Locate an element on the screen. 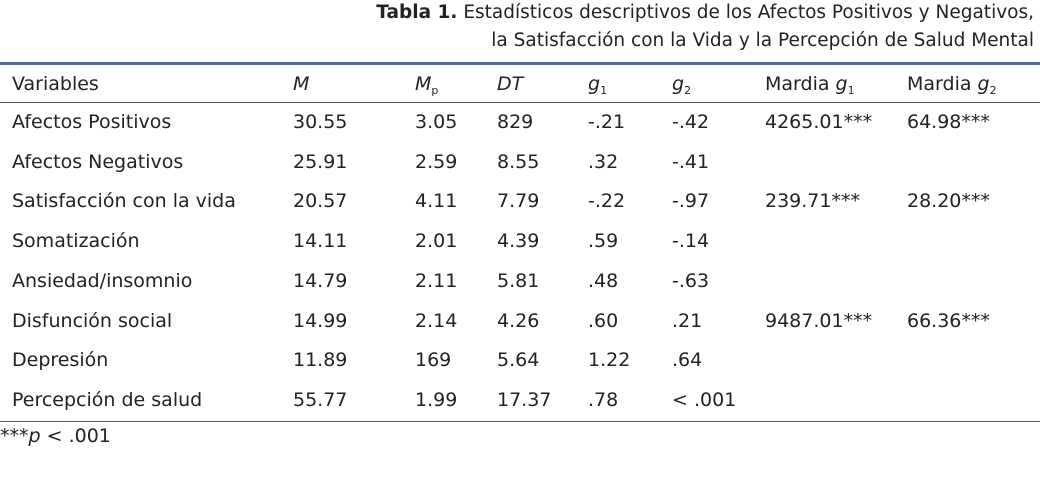  table-cell: 30.55 is located at coordinates (320, 122).